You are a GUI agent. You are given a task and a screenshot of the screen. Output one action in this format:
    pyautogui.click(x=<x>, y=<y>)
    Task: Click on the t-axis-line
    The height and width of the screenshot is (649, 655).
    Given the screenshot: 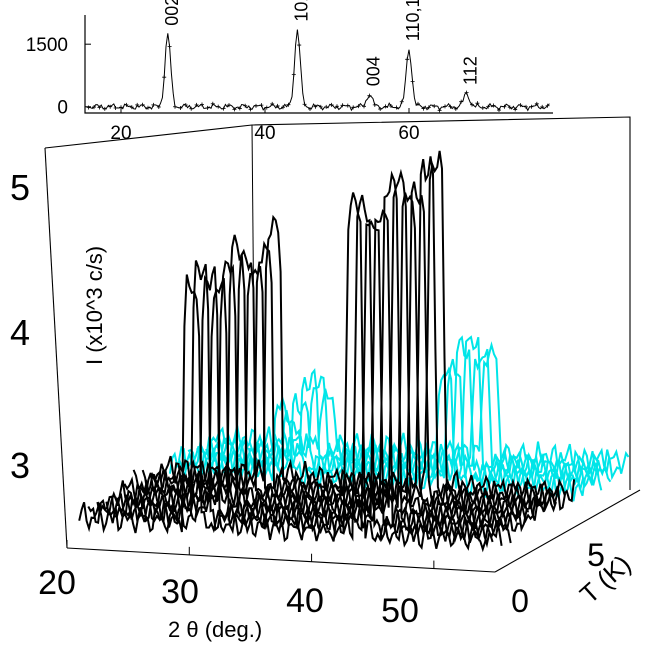 What is the action you would take?
    pyautogui.click(x=567, y=531)
    